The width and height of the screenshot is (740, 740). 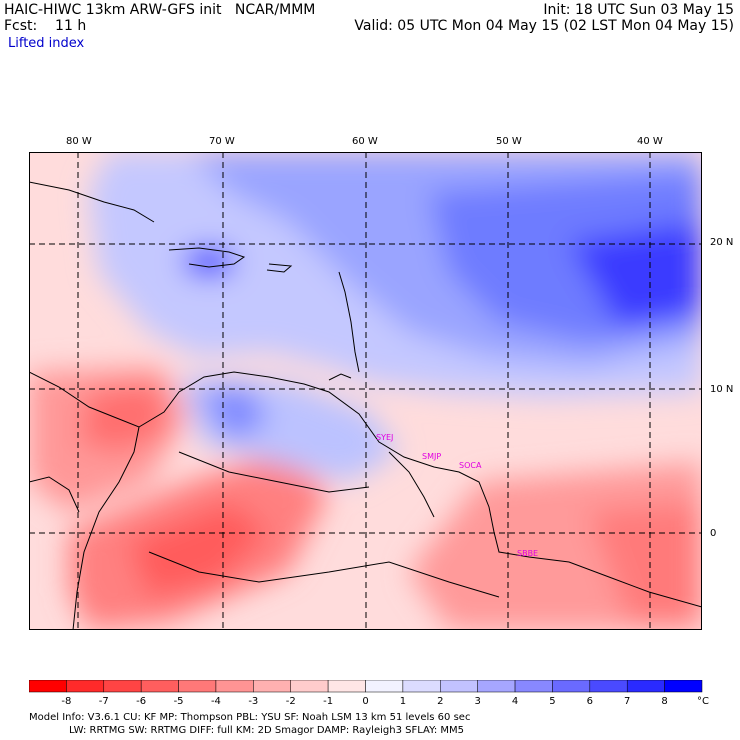 What do you see at coordinates (470, 465) in the screenshot?
I see `station-label-soca: SOCA` at bounding box center [470, 465].